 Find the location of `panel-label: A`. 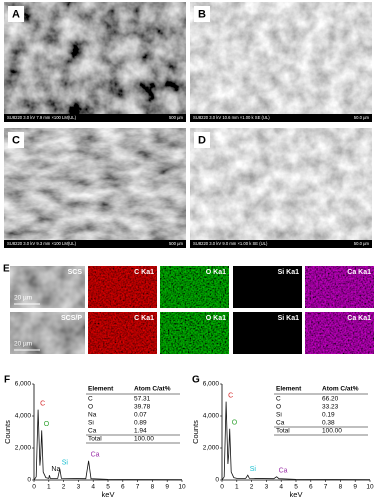

panel-label: A is located at coordinates (16, 14).